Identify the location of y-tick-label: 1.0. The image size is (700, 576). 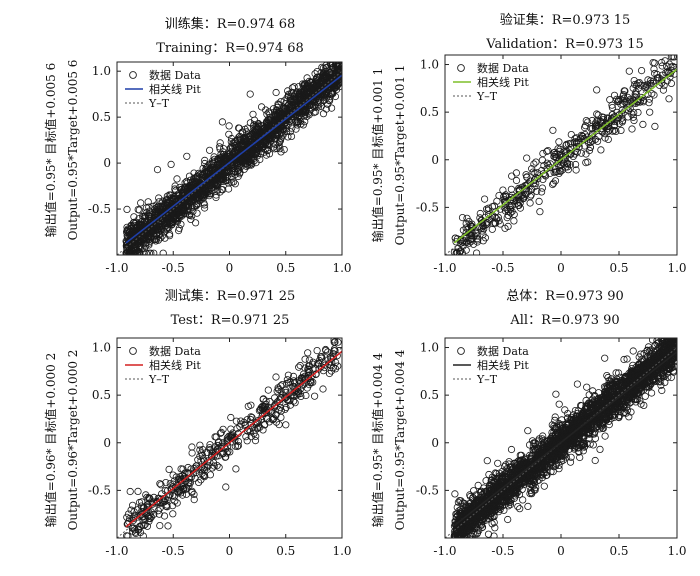
(101, 348).